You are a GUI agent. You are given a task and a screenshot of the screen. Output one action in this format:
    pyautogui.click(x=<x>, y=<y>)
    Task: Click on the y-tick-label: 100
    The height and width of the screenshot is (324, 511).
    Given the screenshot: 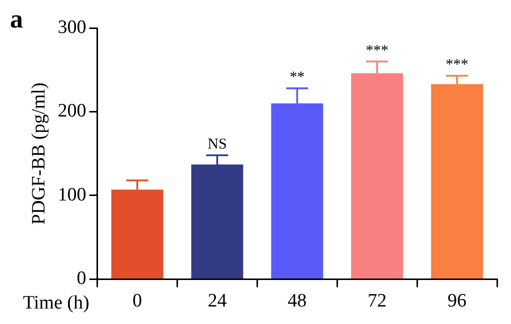 What is the action you would take?
    pyautogui.click(x=72, y=195)
    